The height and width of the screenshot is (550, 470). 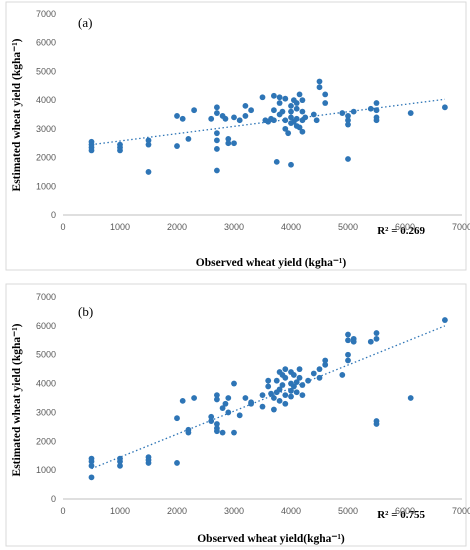 What do you see at coordinates (46, 384) in the screenshot?
I see `panel-b-y-tick-label: 4000` at bounding box center [46, 384].